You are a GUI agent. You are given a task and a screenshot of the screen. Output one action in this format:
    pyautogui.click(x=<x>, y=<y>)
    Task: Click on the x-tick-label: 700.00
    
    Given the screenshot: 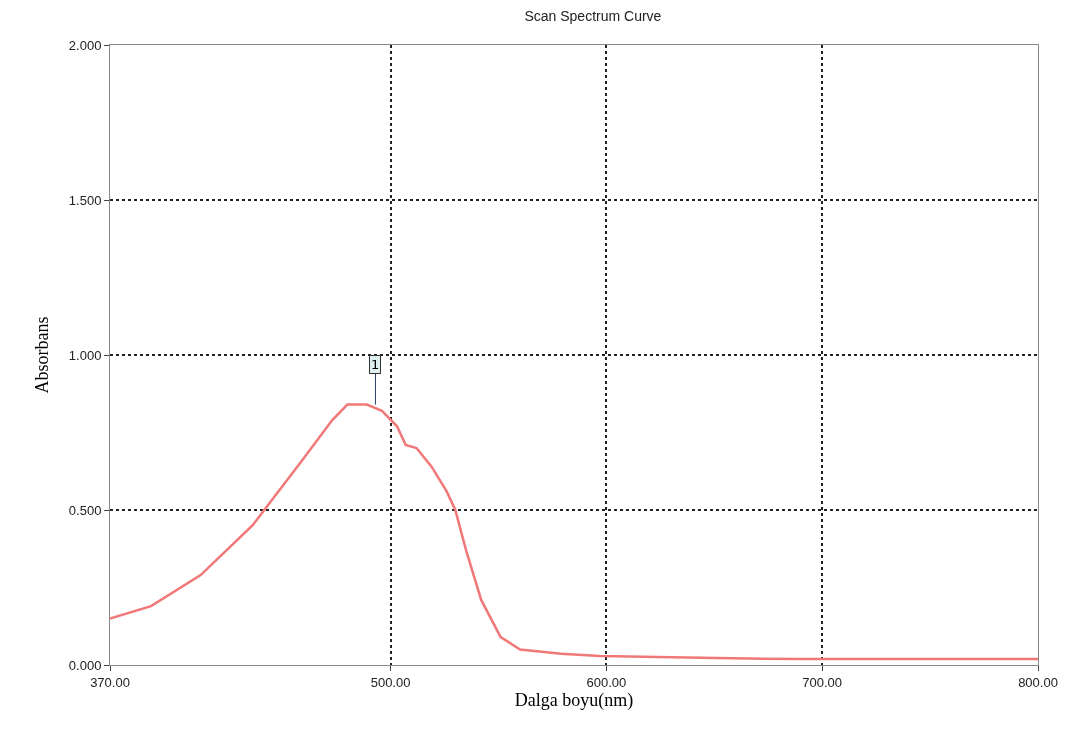 What is the action you would take?
    pyautogui.click(x=822, y=682)
    